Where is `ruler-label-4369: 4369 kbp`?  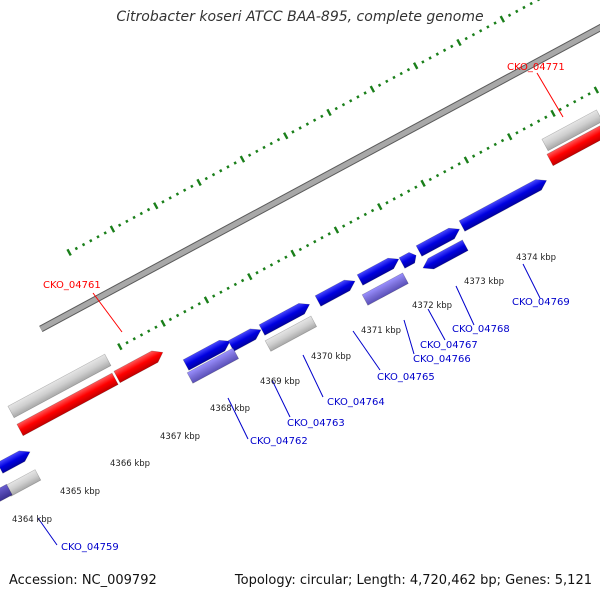
ruler-label-4369: 4369 kbp is located at coordinates (280, 382).